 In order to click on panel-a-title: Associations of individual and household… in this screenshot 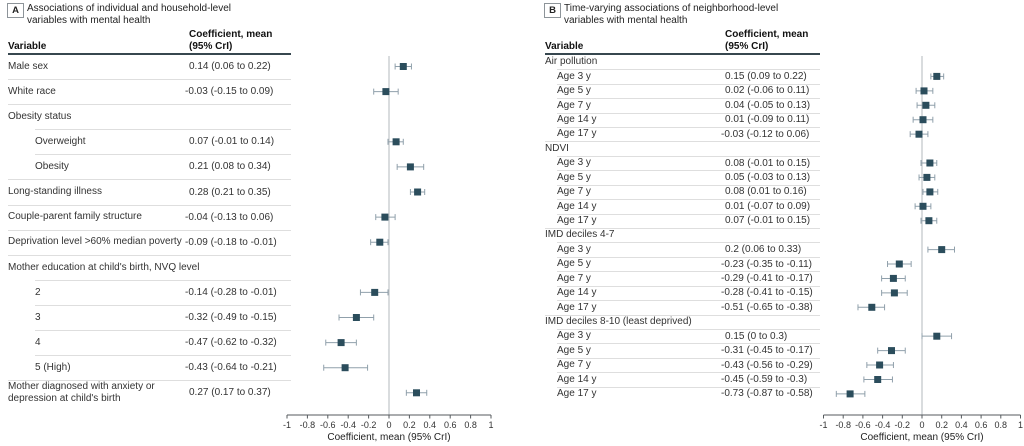, I will do `click(129, 14)`.